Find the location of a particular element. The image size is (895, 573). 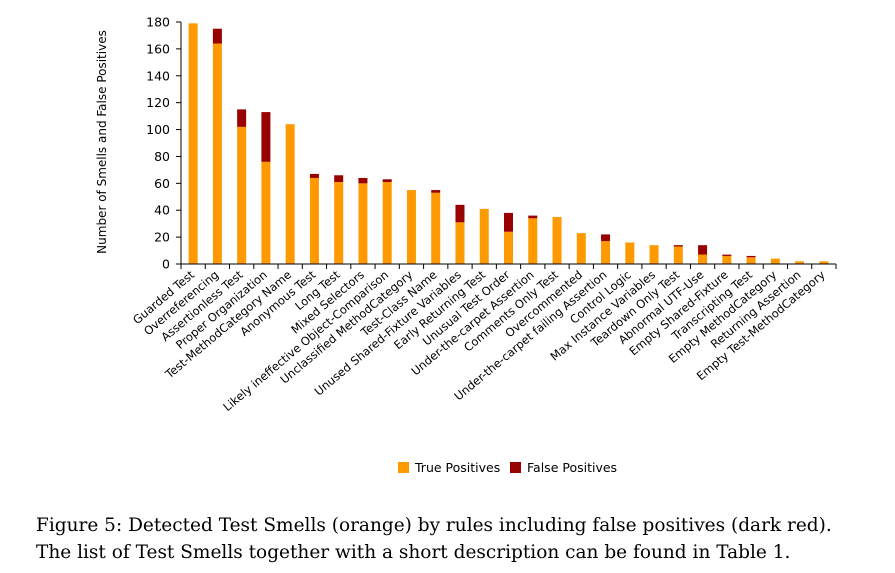

legend-label: True Positives is located at coordinates (457, 467).